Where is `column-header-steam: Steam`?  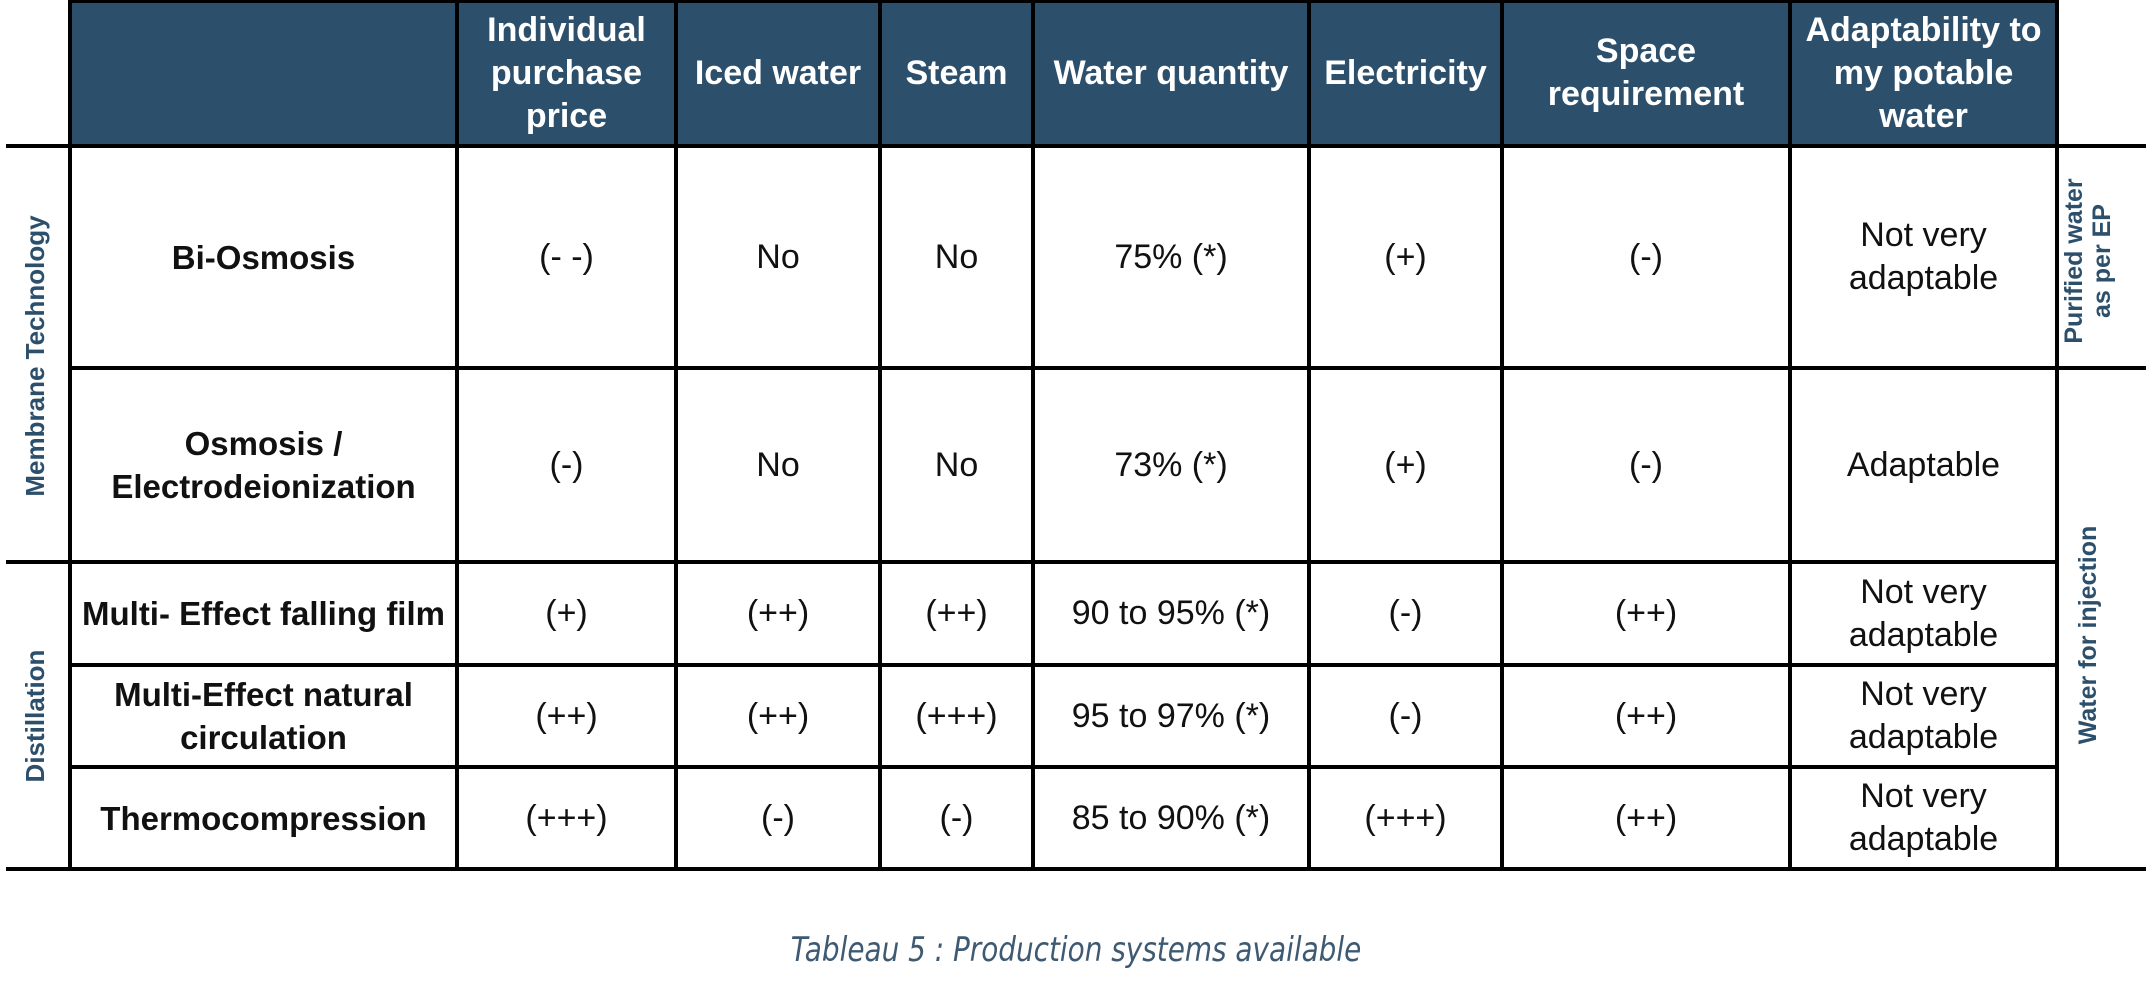 column-header-steam: Steam is located at coordinates (956, 73).